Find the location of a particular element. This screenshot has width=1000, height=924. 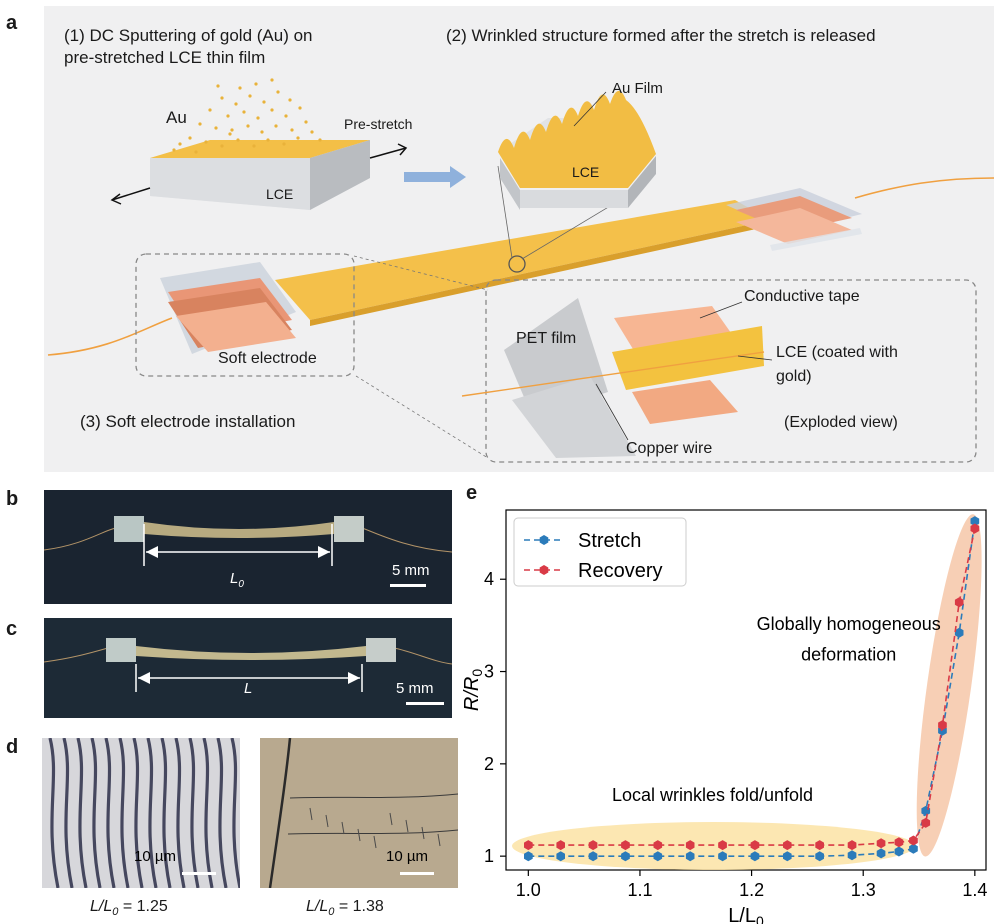

legend: Stretch Recovery is located at coordinates (600, 552).